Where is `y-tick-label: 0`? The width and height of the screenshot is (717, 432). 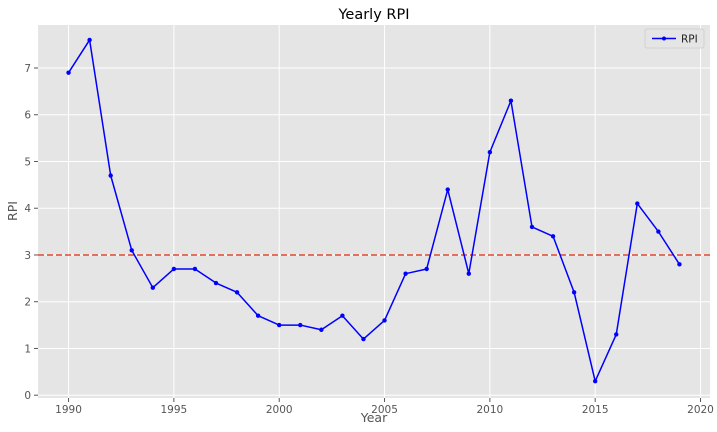
y-tick-label: 0 is located at coordinates (27, 396).